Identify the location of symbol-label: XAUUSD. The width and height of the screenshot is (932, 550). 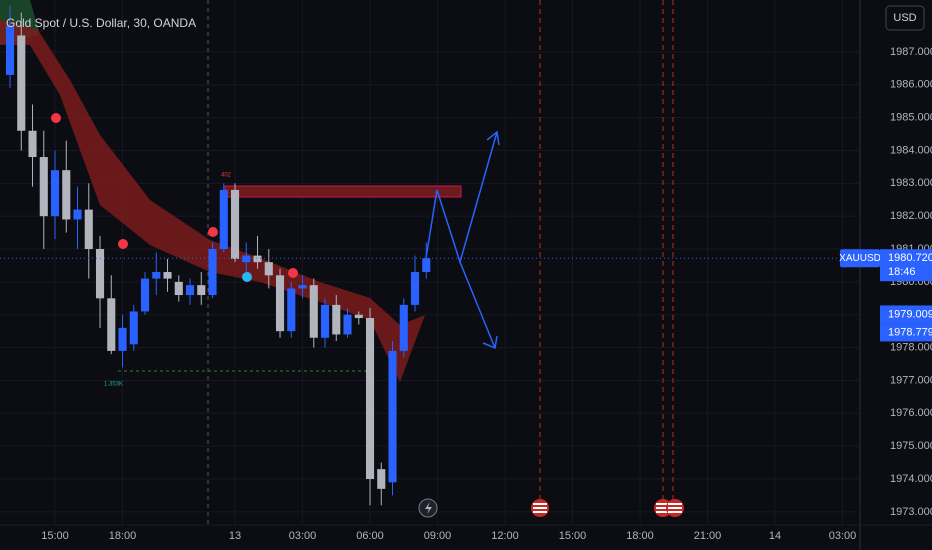
(860, 258).